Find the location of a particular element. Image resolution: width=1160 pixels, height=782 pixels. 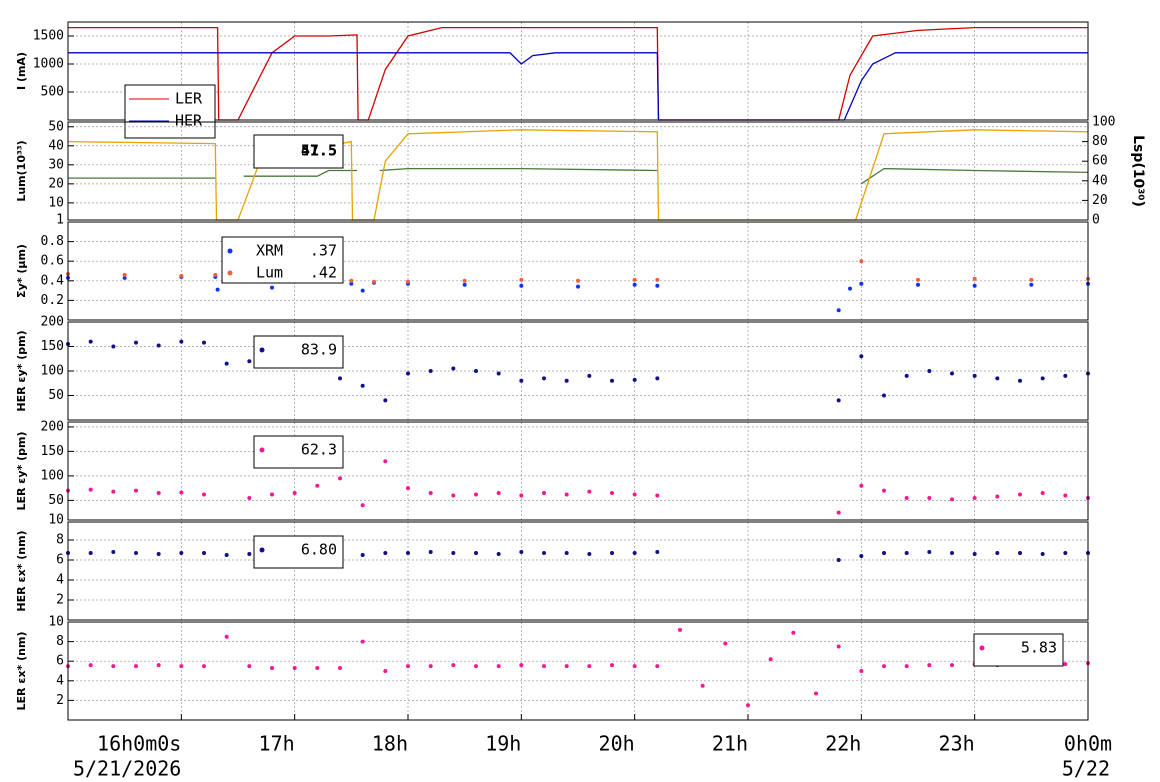

y-tick-label: 1 is located at coordinates (60, 220).